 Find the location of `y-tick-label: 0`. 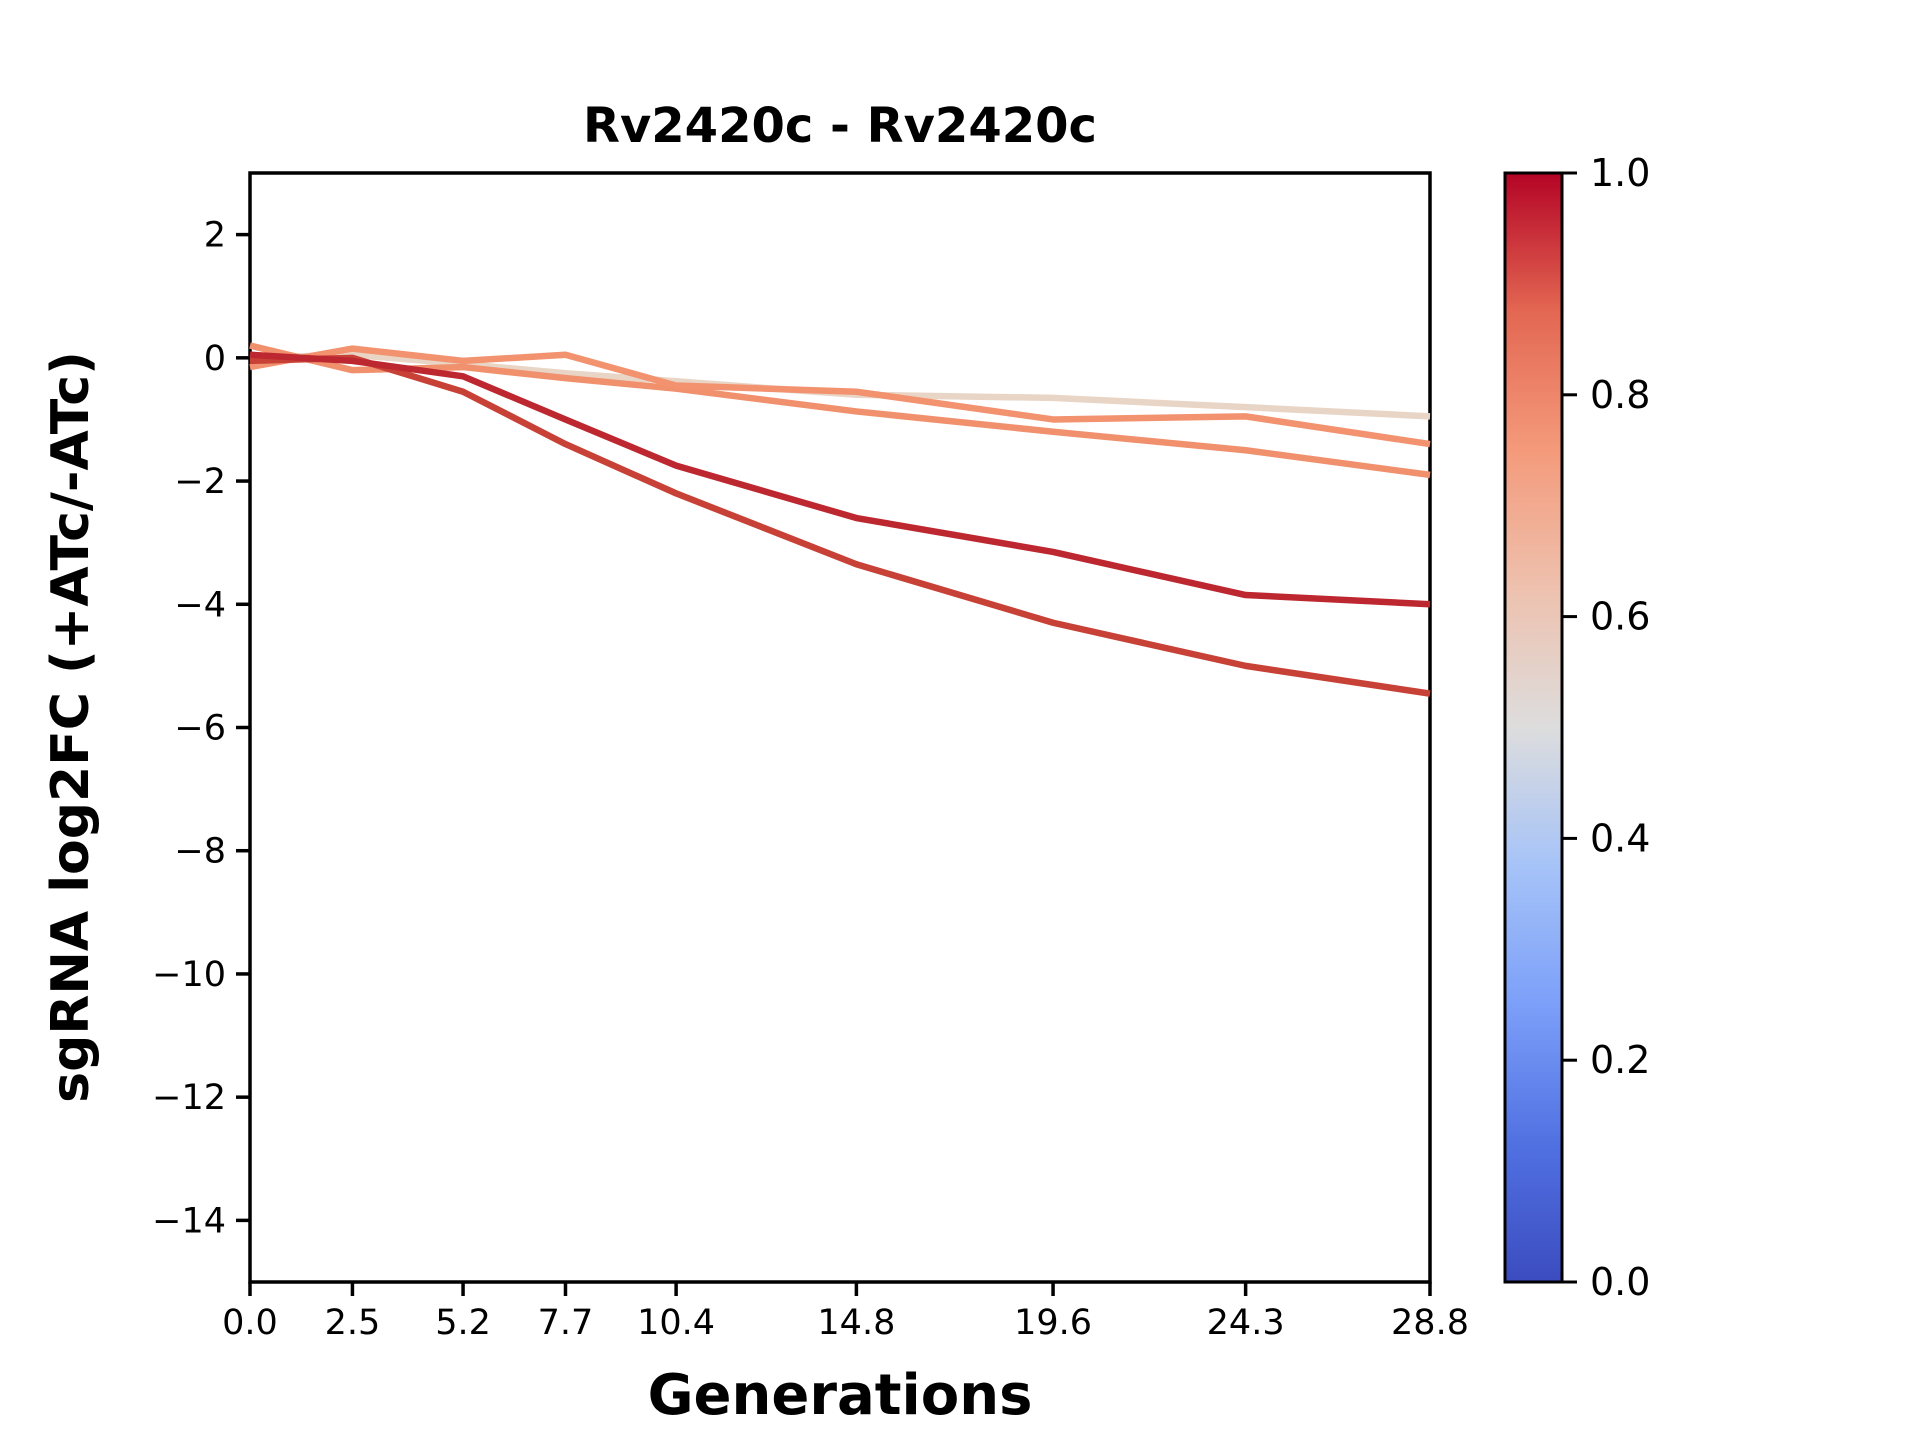

y-tick-label: 0 is located at coordinates (215, 359).